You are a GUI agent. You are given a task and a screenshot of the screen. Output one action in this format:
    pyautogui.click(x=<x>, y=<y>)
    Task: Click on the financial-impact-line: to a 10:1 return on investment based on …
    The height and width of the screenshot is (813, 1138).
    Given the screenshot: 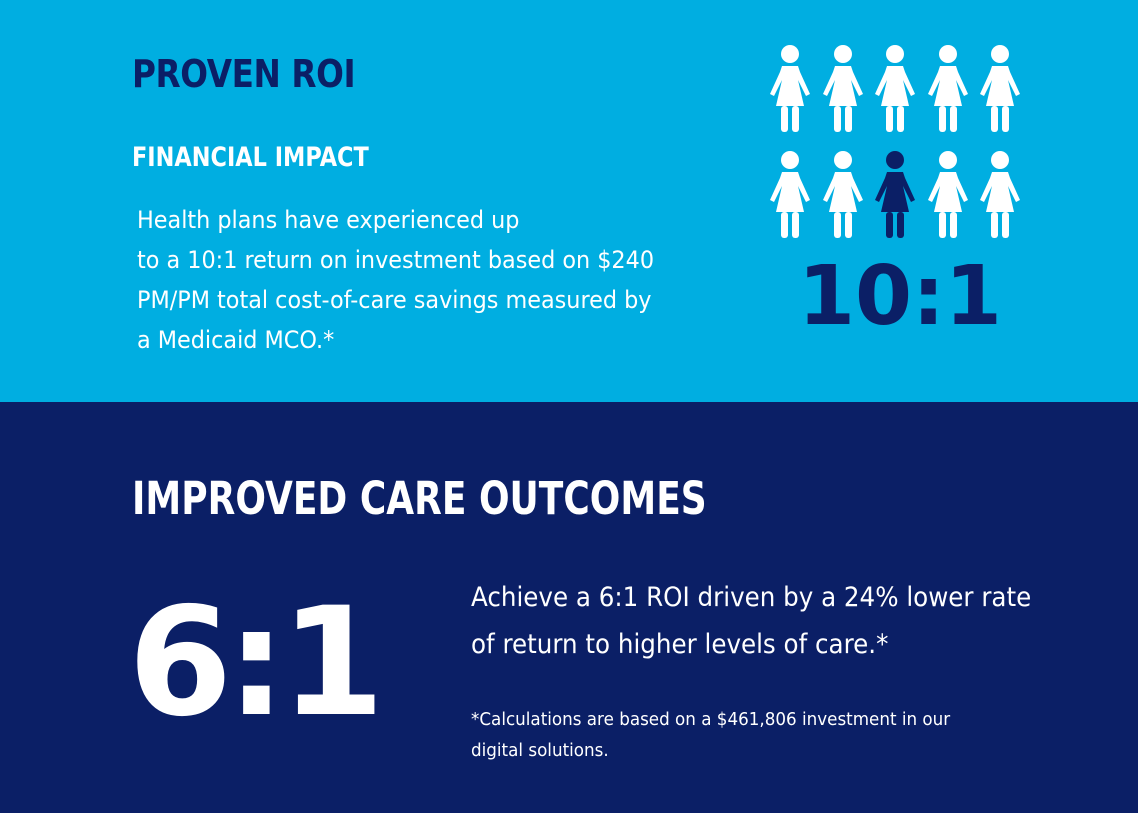 What is the action you would take?
    pyautogui.click(x=396, y=260)
    